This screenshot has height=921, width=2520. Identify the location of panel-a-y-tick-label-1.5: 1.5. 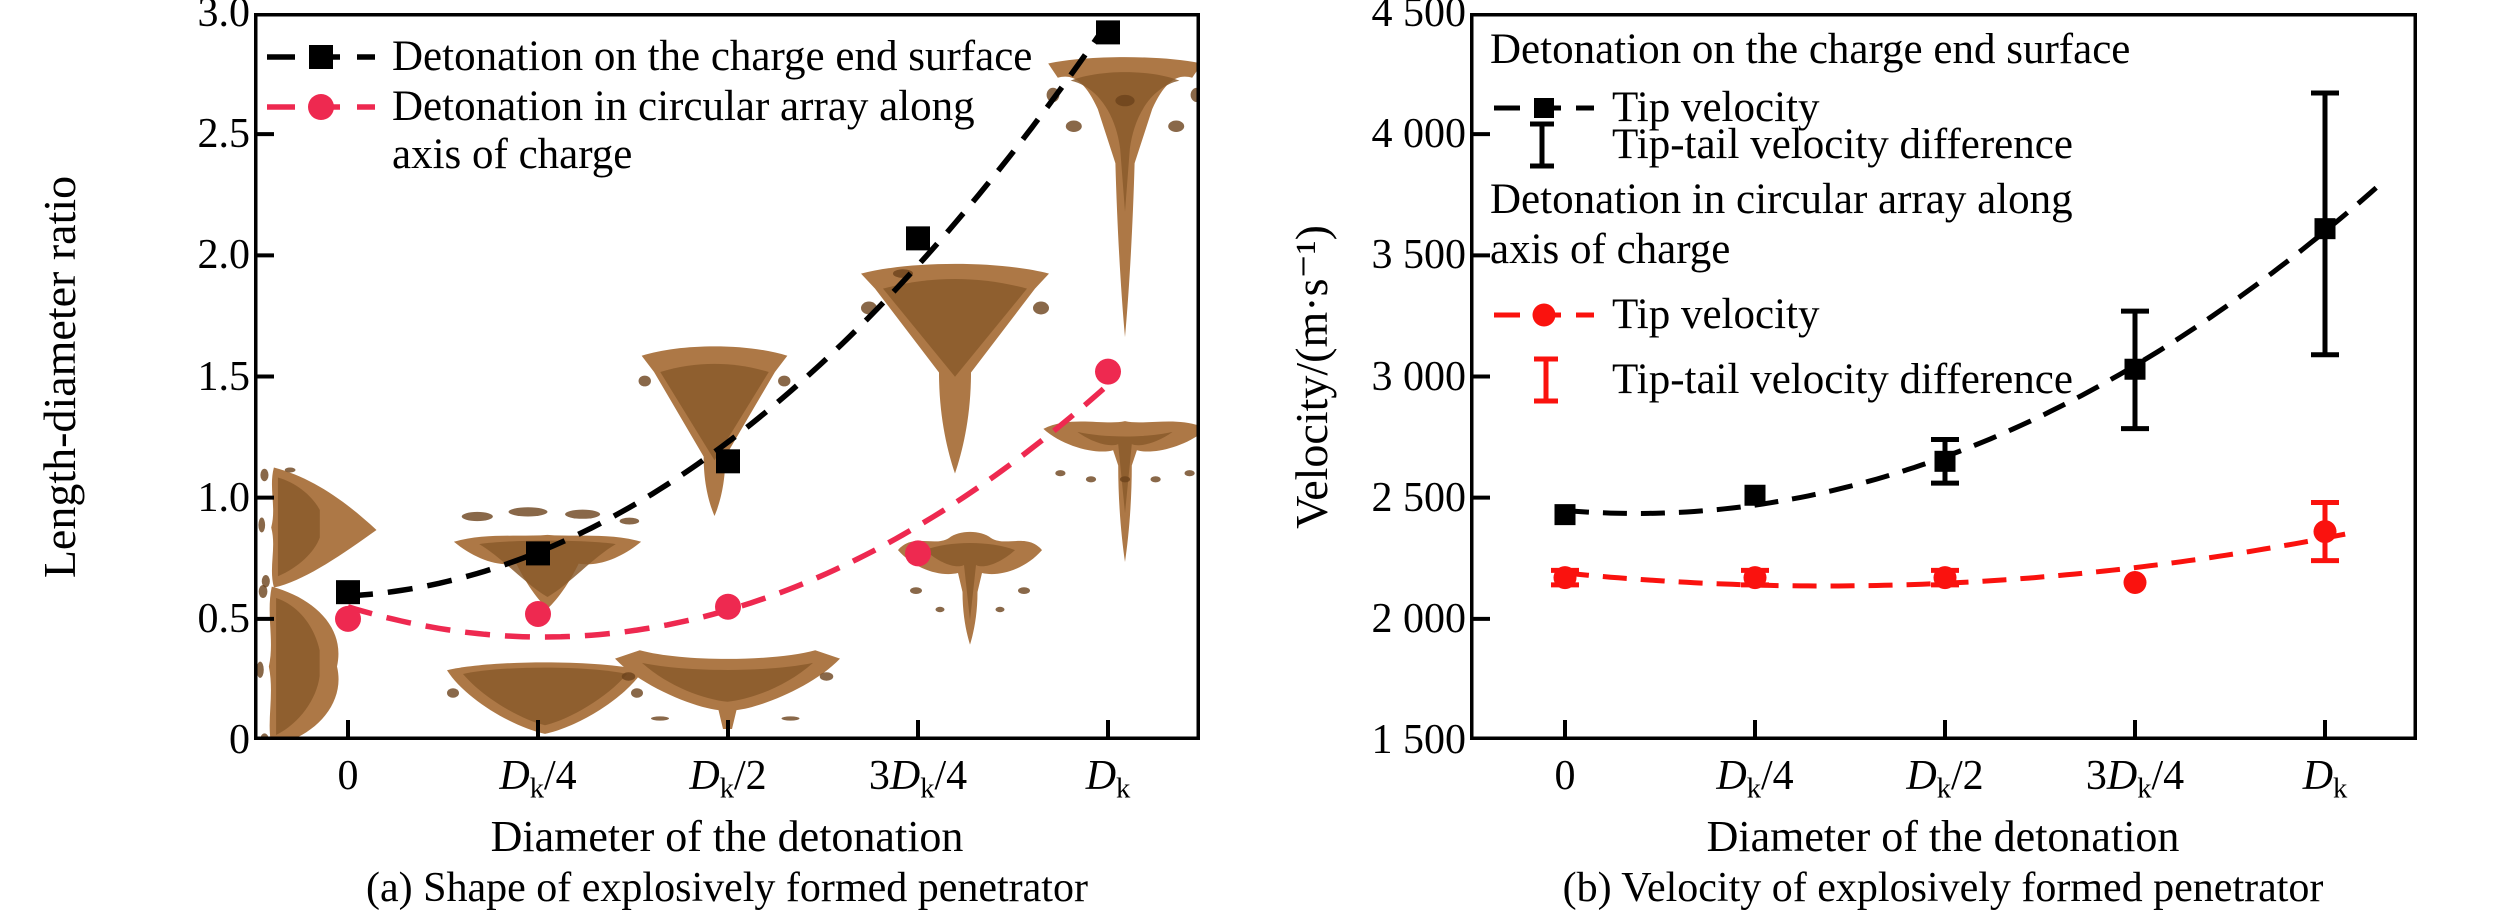
(224, 376).